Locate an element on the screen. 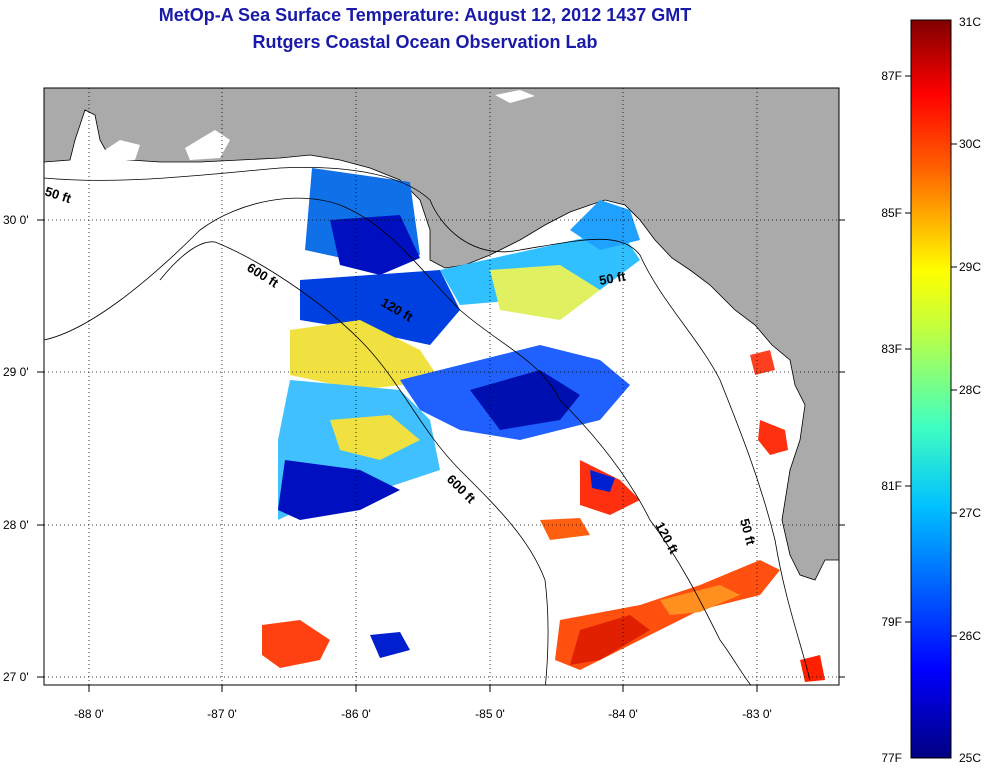 The height and width of the screenshot is (770, 992). colorbar is located at coordinates (931, 389).